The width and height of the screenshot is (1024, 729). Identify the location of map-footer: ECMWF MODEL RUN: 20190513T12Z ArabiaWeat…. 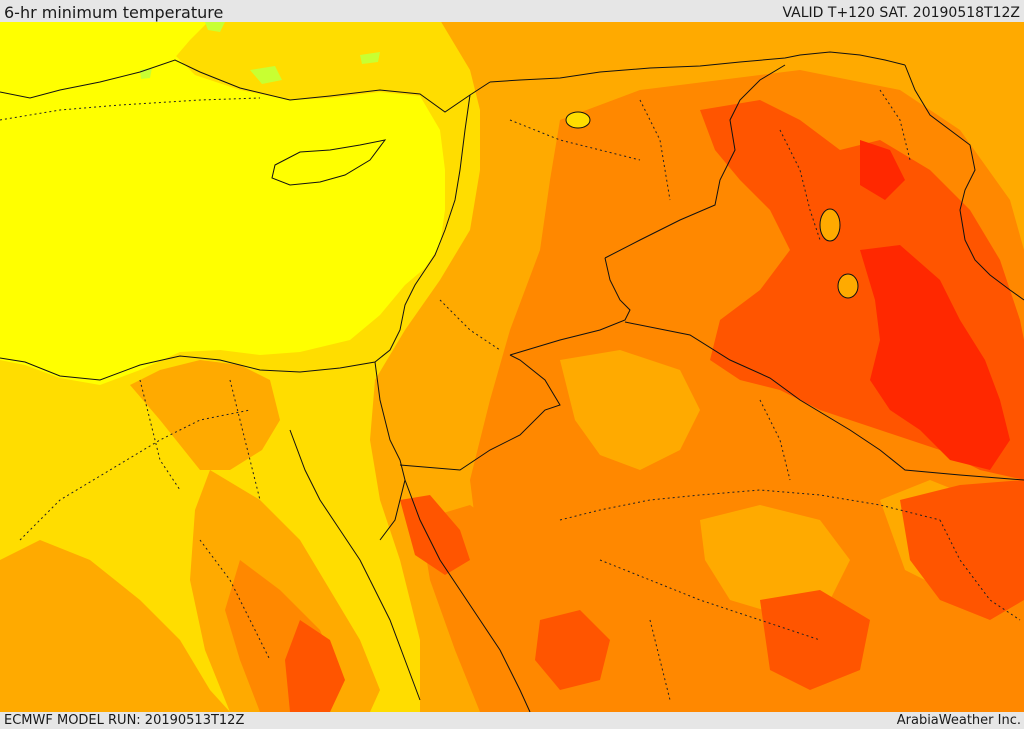
(512, 720).